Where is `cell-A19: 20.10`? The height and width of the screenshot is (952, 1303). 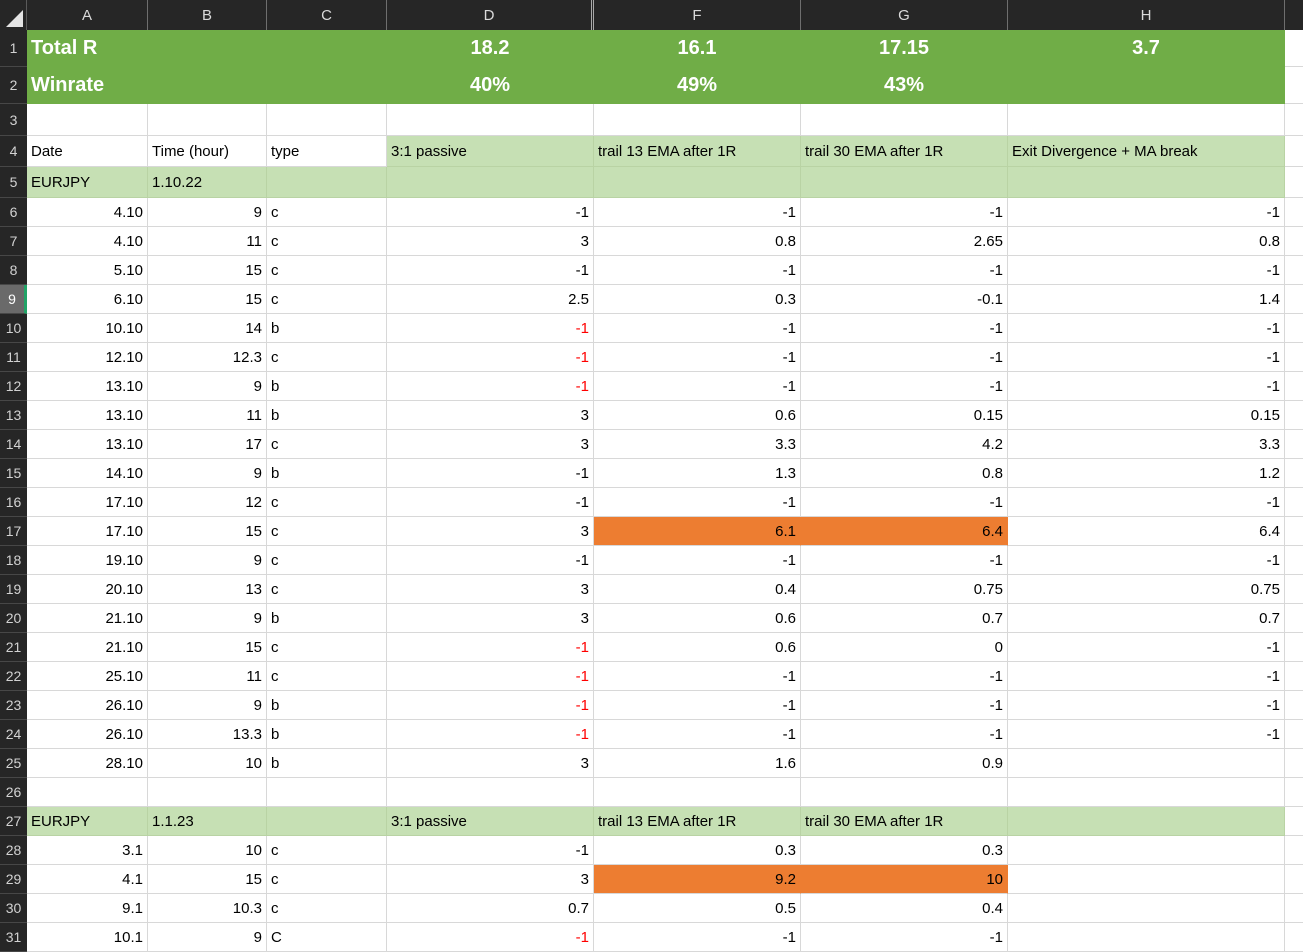 cell-A19: 20.10 is located at coordinates (87, 589).